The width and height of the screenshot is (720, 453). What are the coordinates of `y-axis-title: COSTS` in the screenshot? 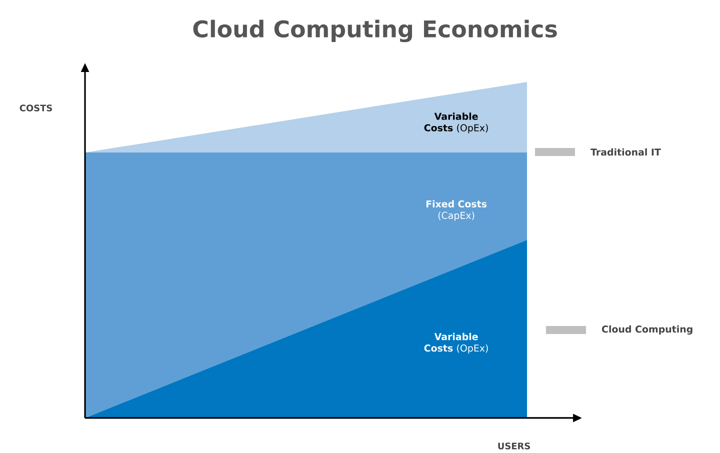 It's located at (36, 108).